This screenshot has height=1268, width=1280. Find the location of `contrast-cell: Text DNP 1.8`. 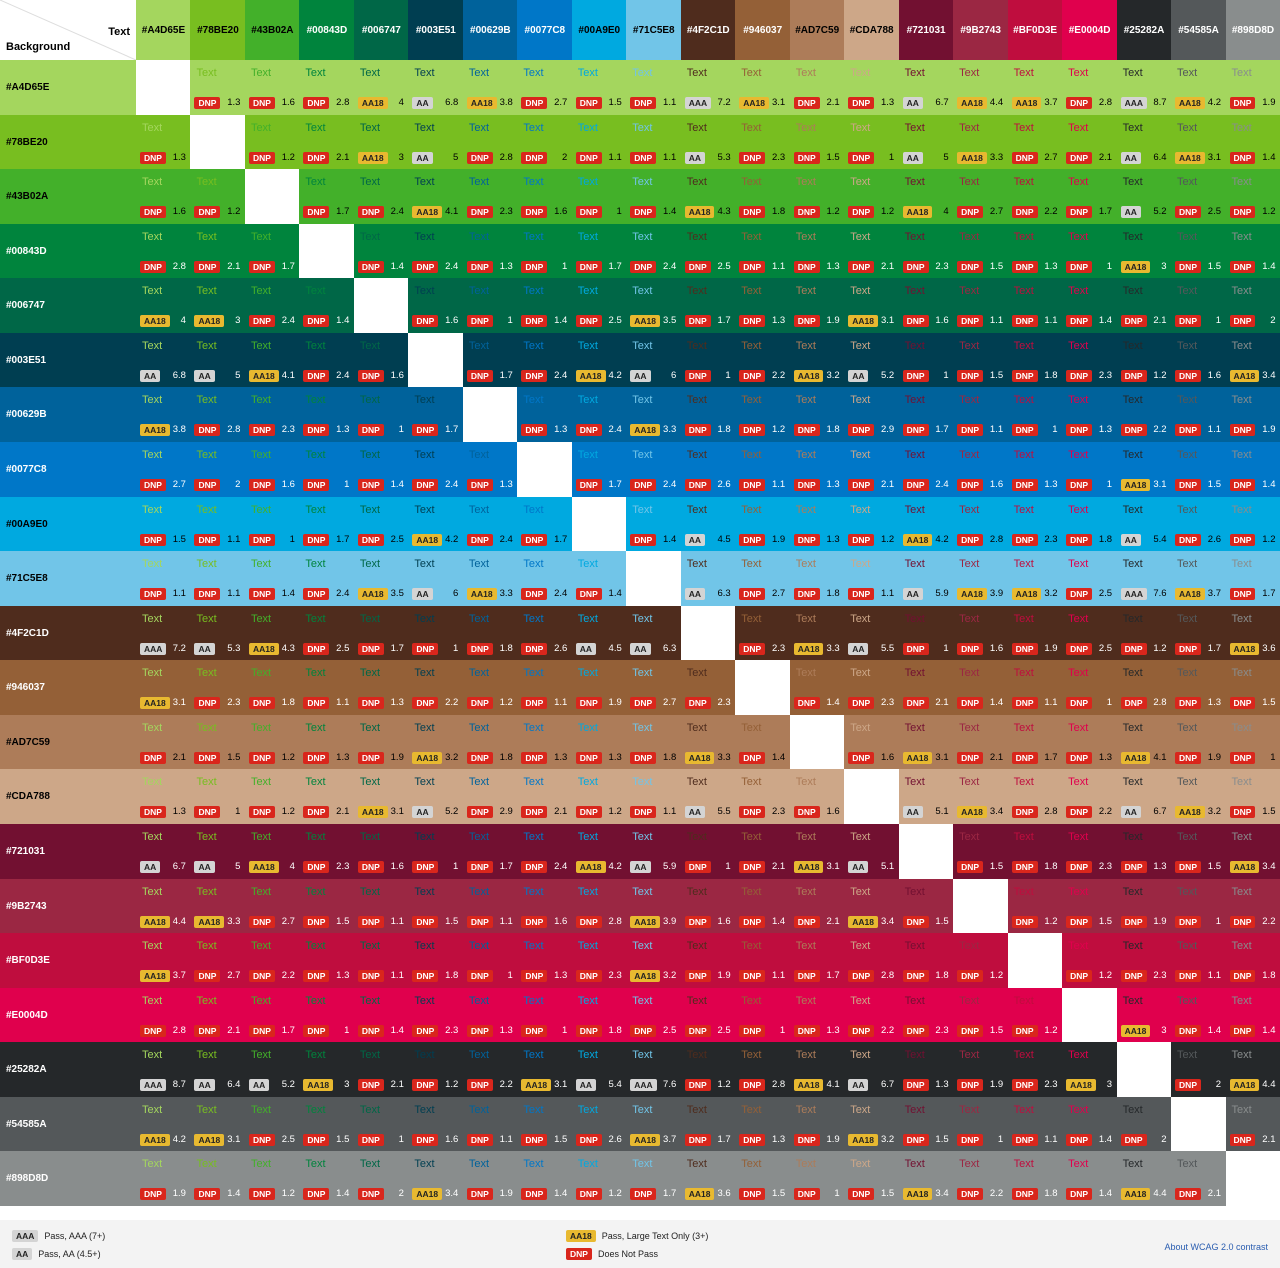

contrast-cell: Text DNP 1.8 is located at coordinates (1252, 961).